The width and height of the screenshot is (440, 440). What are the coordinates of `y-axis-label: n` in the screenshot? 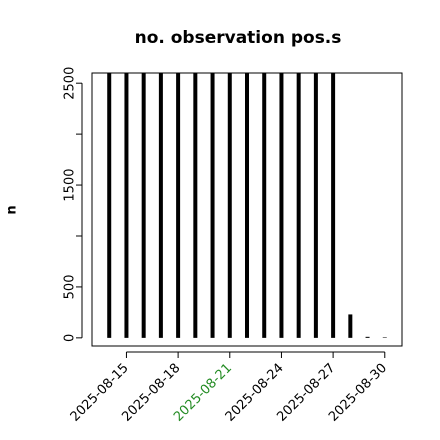 It's located at (12, 209).